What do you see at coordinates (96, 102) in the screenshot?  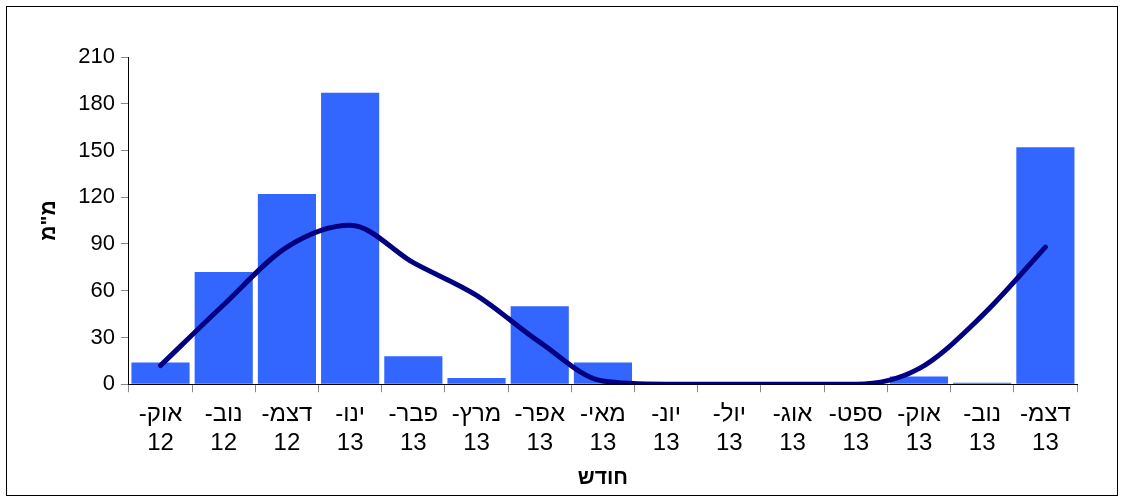 I see `y-tick-label: 180` at bounding box center [96, 102].